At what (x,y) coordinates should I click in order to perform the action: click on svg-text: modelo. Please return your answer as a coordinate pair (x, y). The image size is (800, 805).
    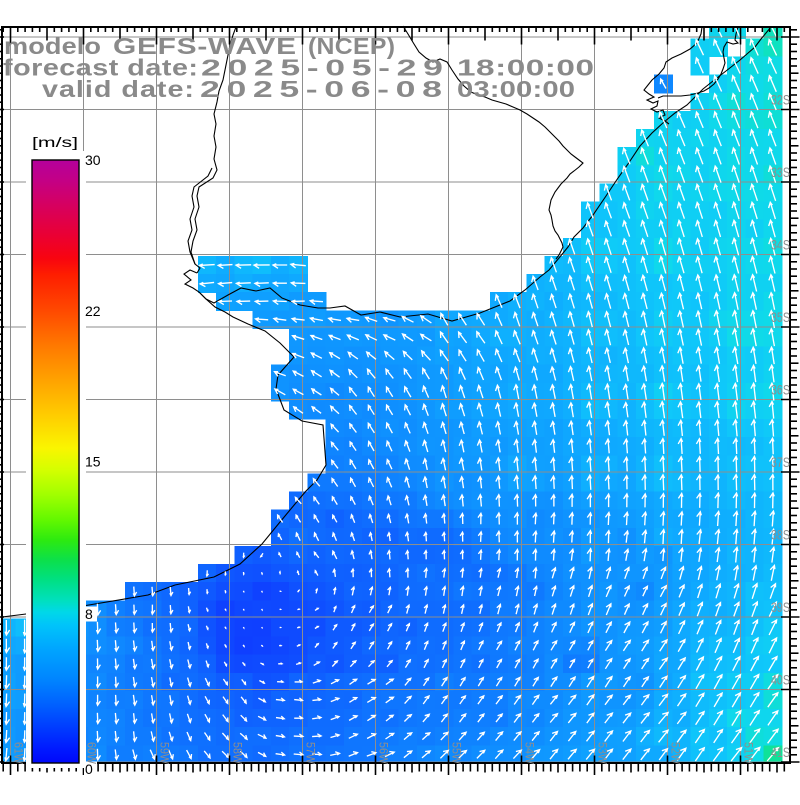
    Looking at the image, I should click on (52, 47).